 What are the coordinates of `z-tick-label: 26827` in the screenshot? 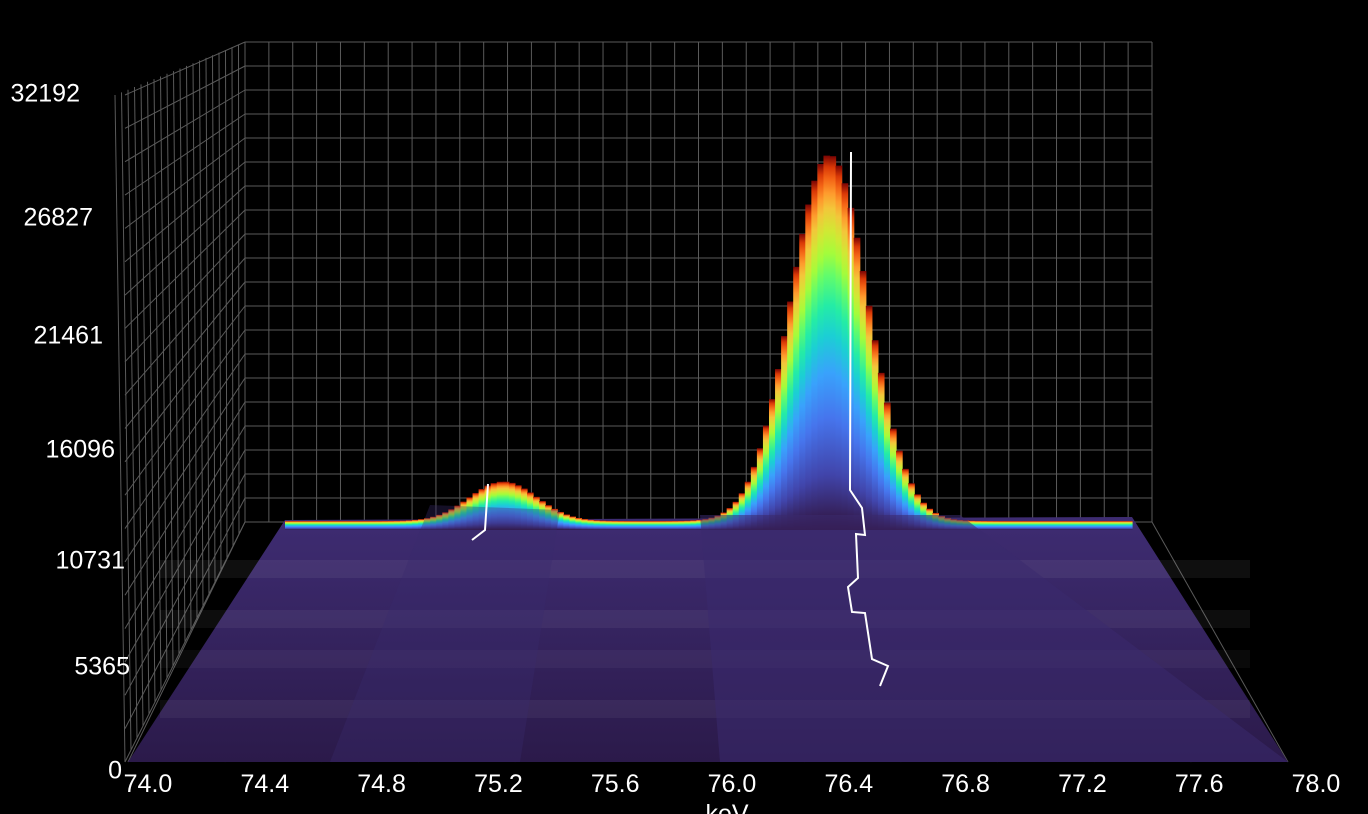 It's located at (58, 218).